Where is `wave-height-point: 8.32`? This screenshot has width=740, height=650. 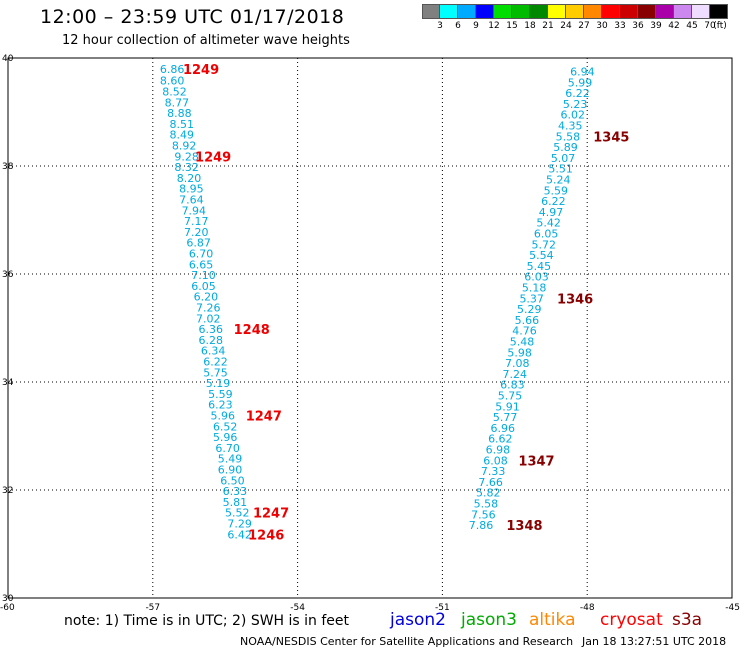
wave-height-point: 8.32 is located at coordinates (186, 167).